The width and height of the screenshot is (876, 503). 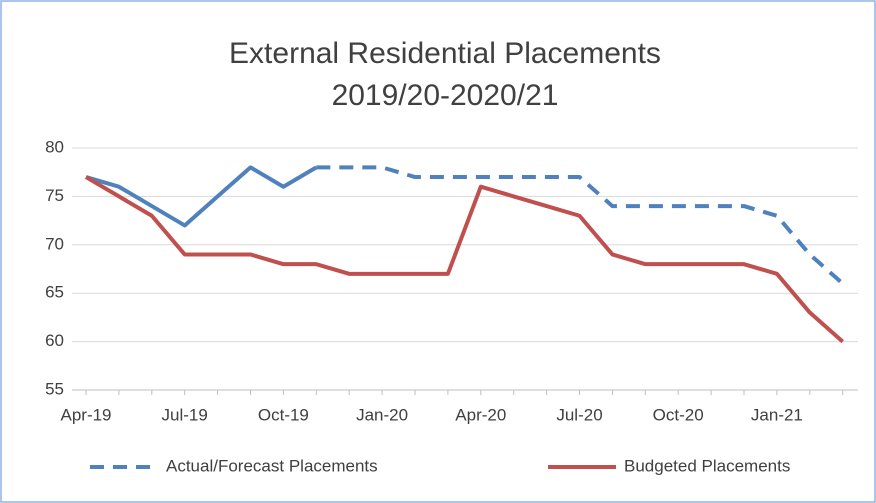 I want to click on x-tick-label: Jul-20, so click(x=579, y=414).